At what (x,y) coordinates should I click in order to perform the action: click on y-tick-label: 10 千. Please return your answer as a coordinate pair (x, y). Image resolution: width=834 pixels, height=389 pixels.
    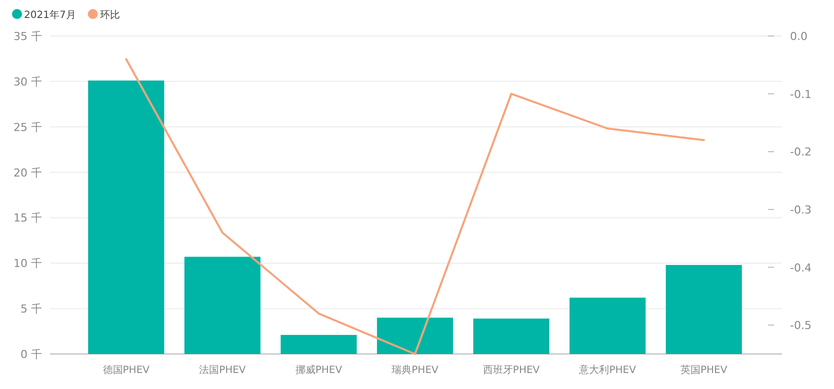
    Looking at the image, I should click on (28, 263).